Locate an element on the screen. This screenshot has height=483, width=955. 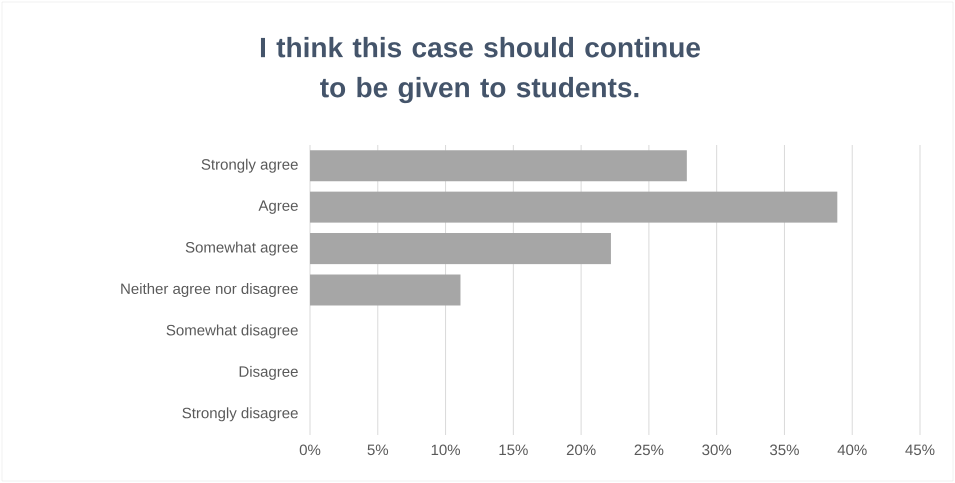
x-tick-label: 30% is located at coordinates (717, 450).